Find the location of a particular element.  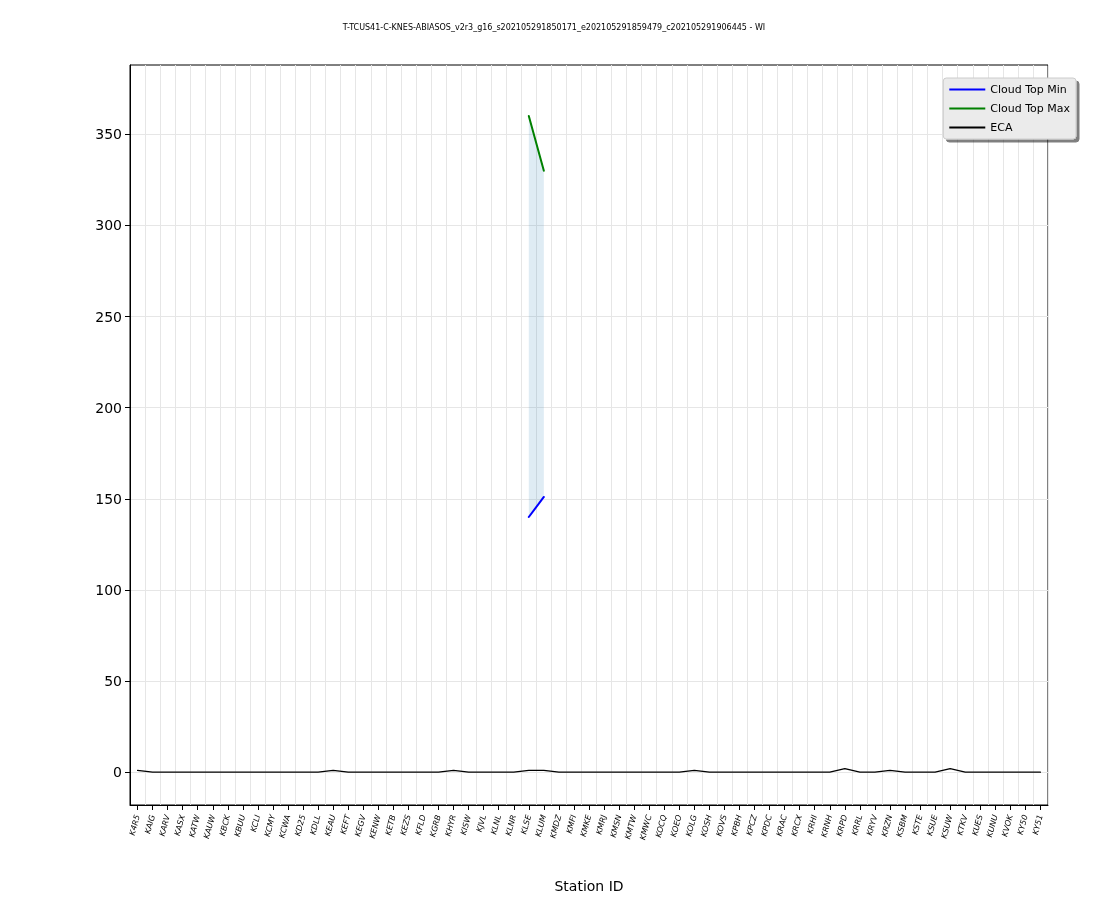

x-tick-label: KVOK is located at coordinates (1007, 825).